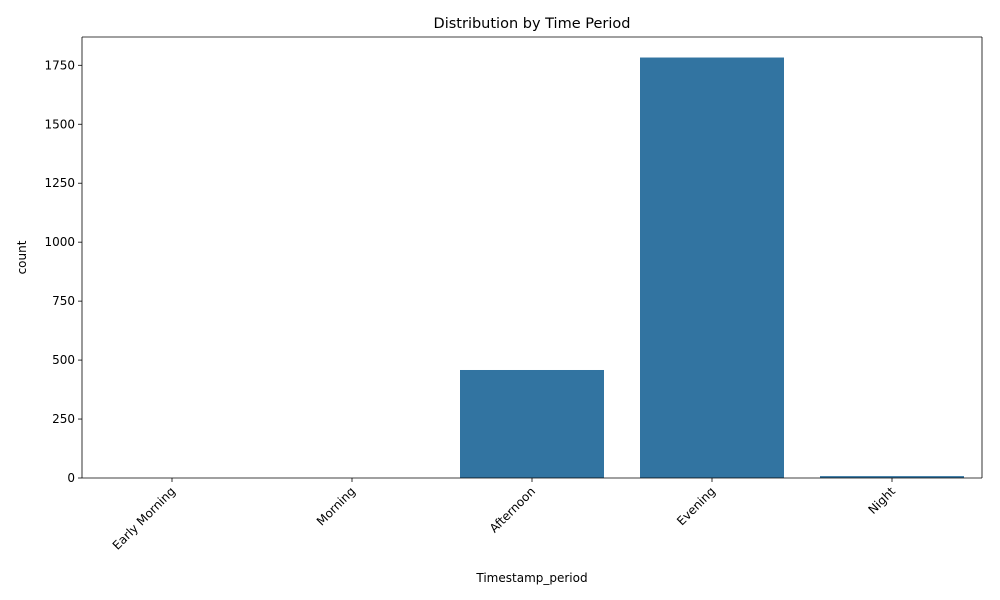  Describe the element at coordinates (59, 183) in the screenshot. I see `y-tick-label: 1250` at that location.